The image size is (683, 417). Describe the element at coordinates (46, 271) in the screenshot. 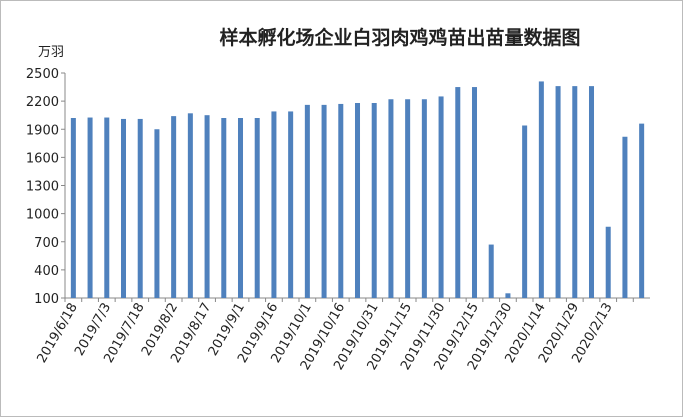

I see `y-tick-label: 400` at that location.